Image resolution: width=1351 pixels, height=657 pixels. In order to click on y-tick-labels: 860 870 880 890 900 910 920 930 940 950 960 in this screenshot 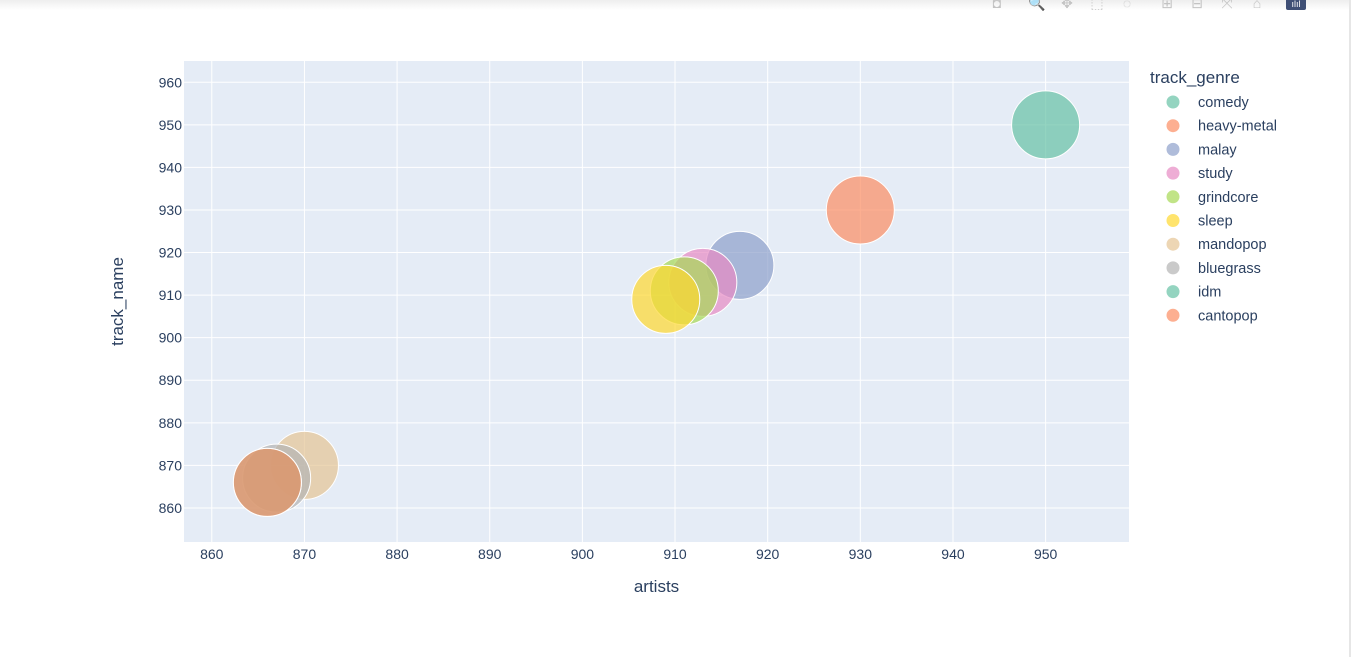, I will do `click(171, 295)`.